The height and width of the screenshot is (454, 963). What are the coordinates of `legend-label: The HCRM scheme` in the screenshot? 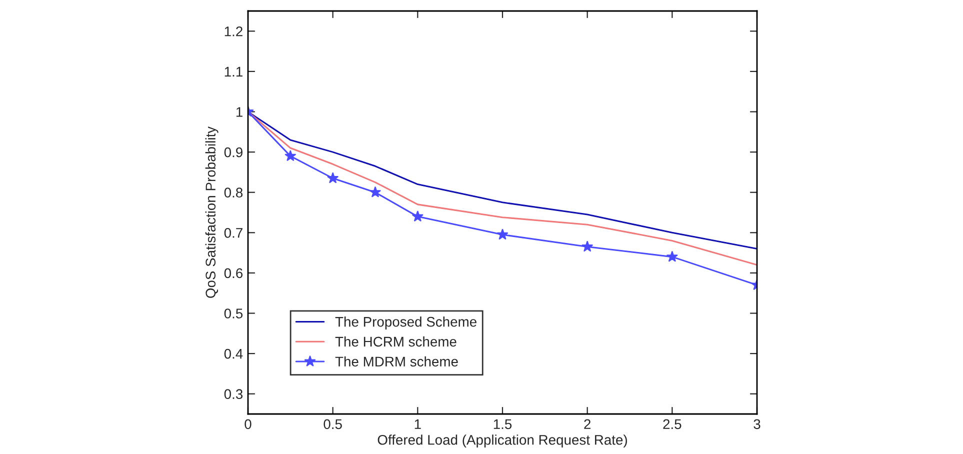 It's located at (395, 341).